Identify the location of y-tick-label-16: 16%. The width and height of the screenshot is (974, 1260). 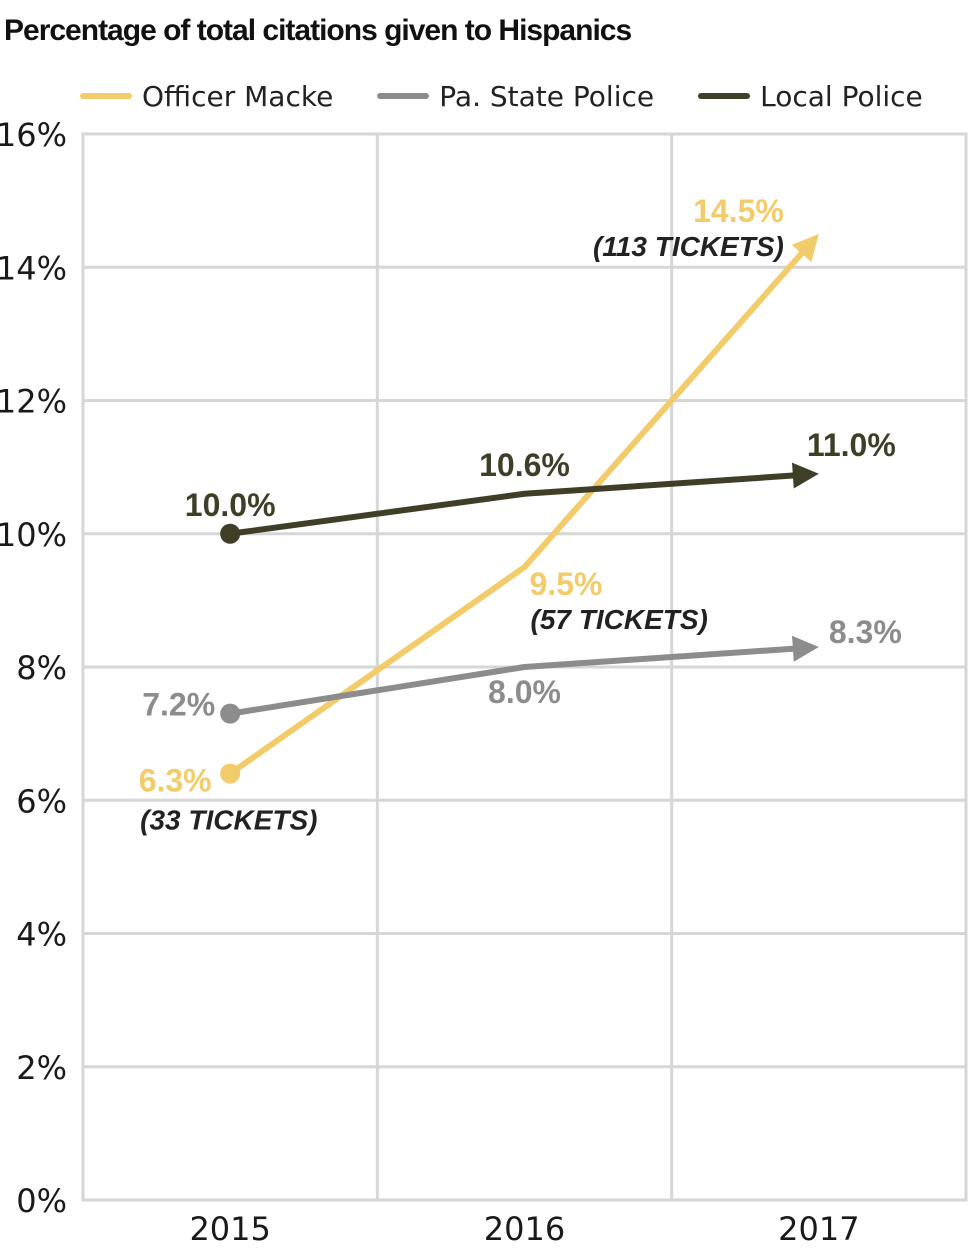
(33, 135).